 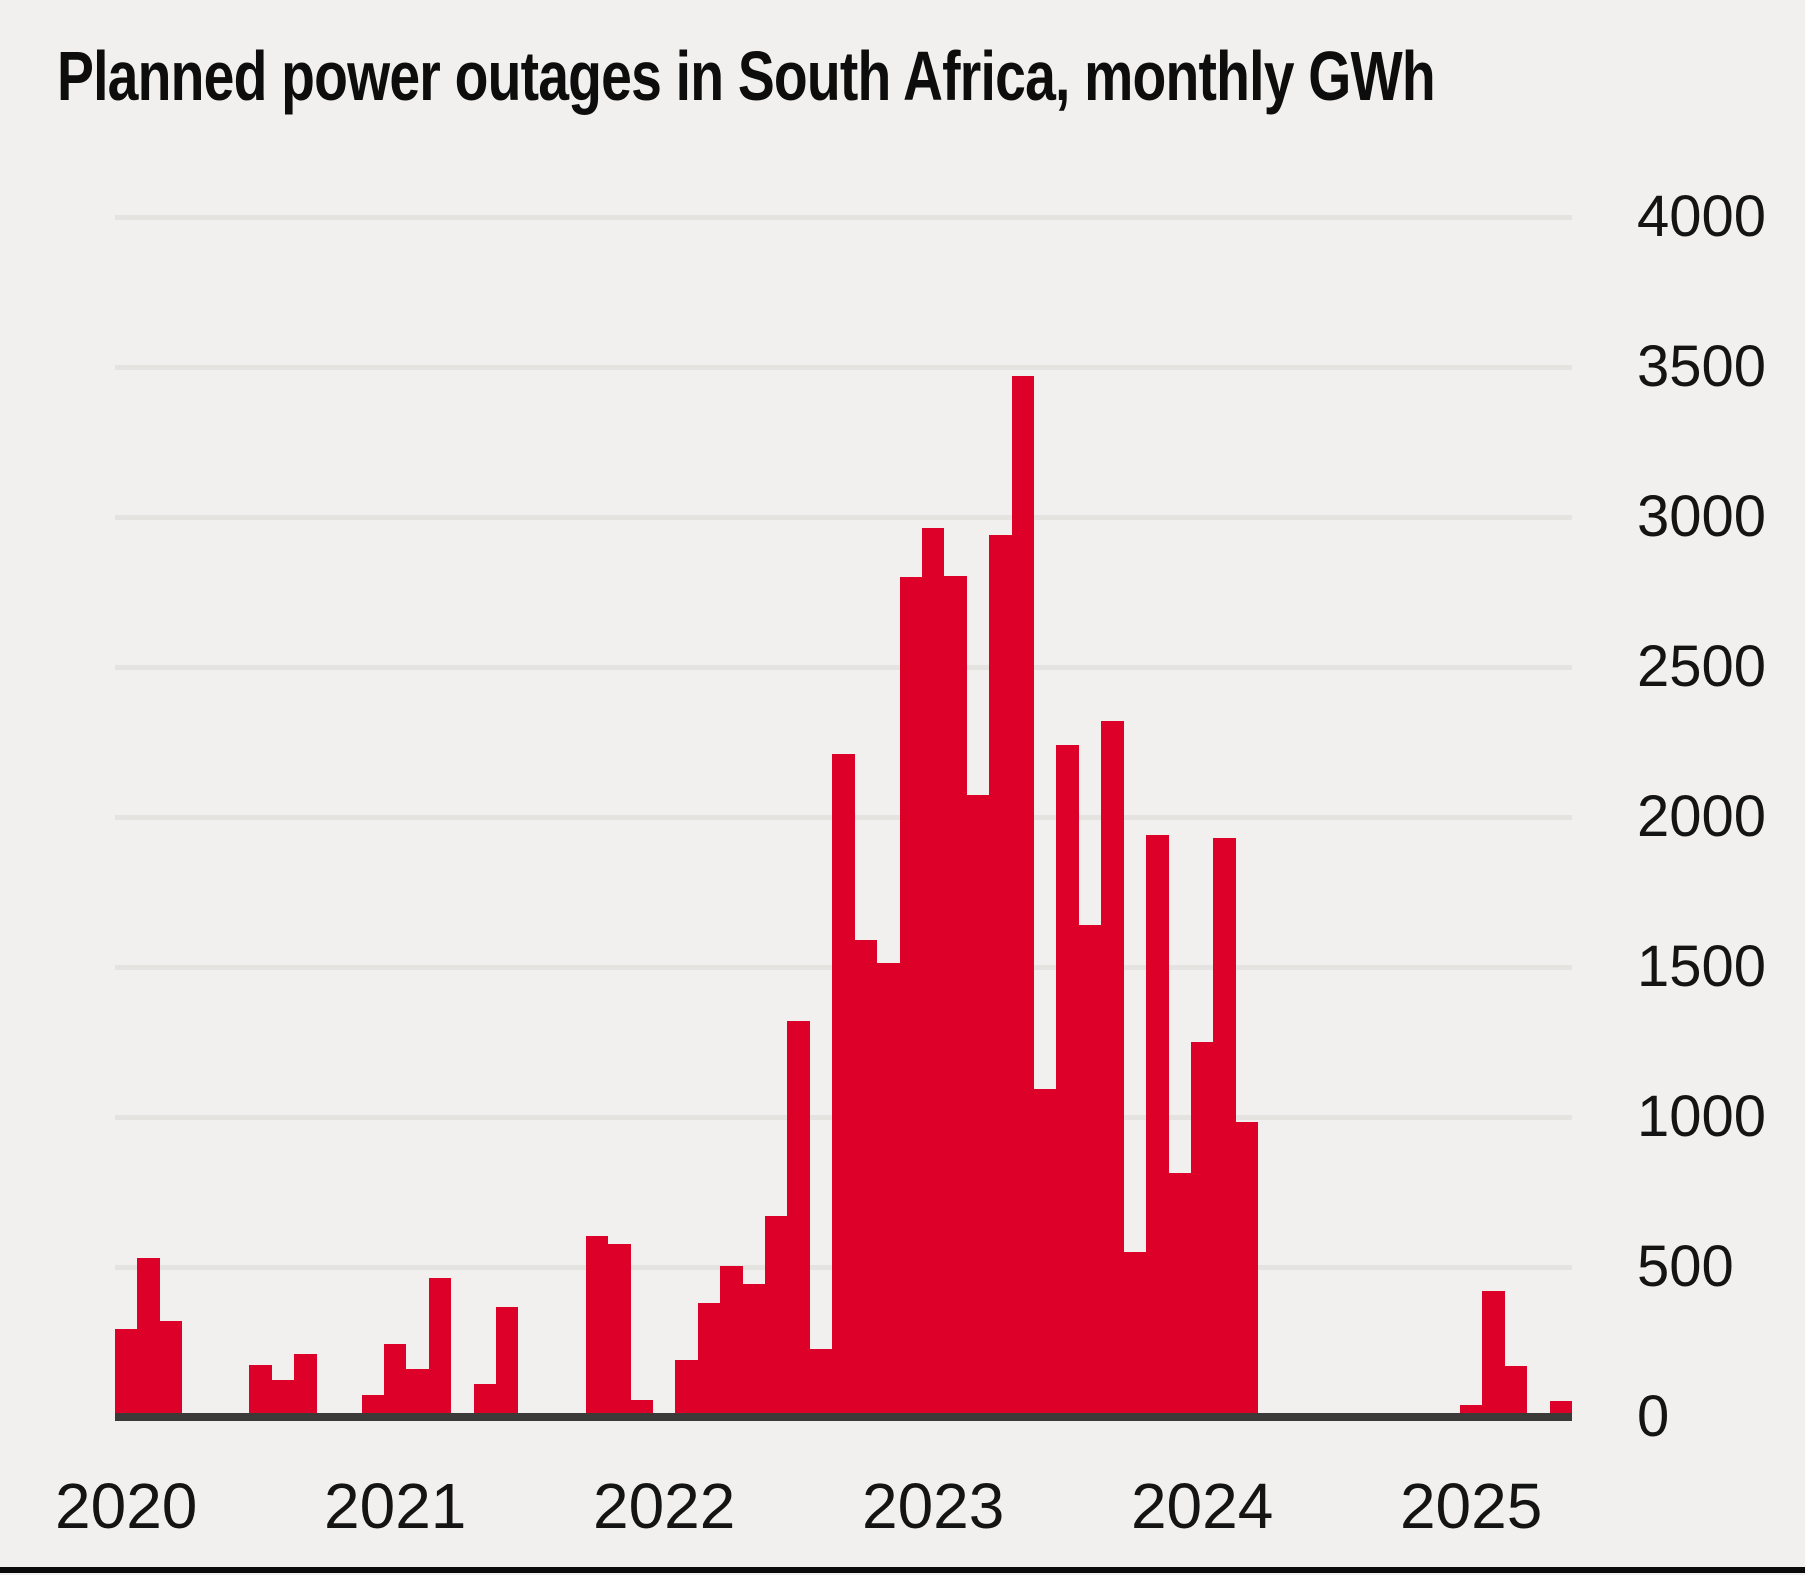 I want to click on bottom-rule, so click(x=902, y=1570).